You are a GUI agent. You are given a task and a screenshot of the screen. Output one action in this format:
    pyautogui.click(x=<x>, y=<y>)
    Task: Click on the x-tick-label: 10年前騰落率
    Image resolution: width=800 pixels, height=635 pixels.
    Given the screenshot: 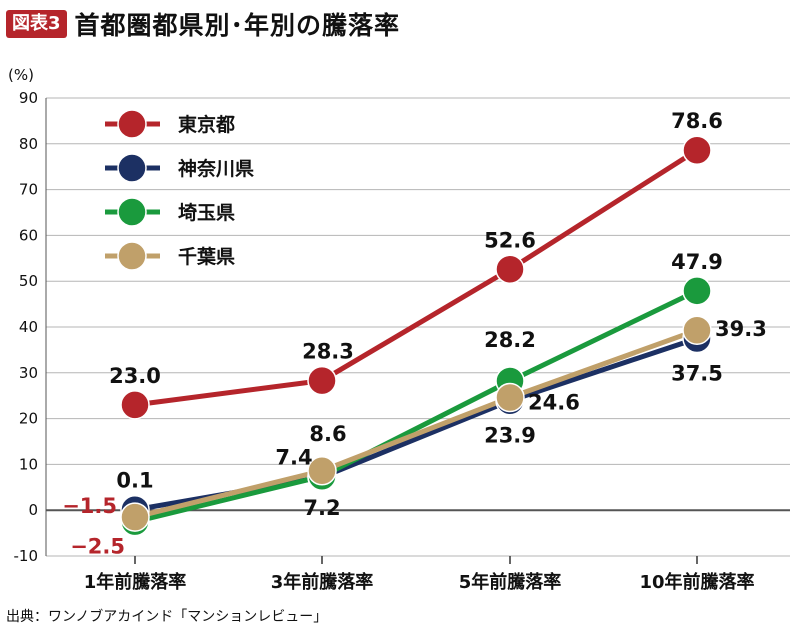 What is the action you would take?
    pyautogui.click(x=696, y=582)
    